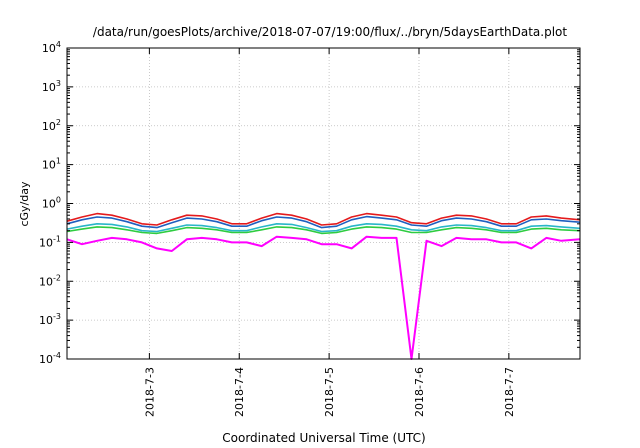 This screenshot has height=448, width=640. Describe the element at coordinates (509, 392) in the screenshot. I see `x-tick-label: 2018-7-7` at that location.